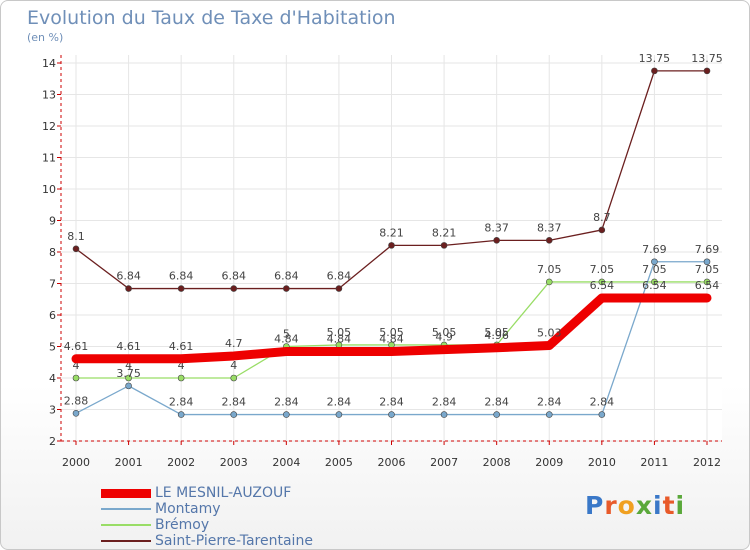  I want to click on data-label-saint-pierre-tarentaine: 8.7, so click(602, 217).